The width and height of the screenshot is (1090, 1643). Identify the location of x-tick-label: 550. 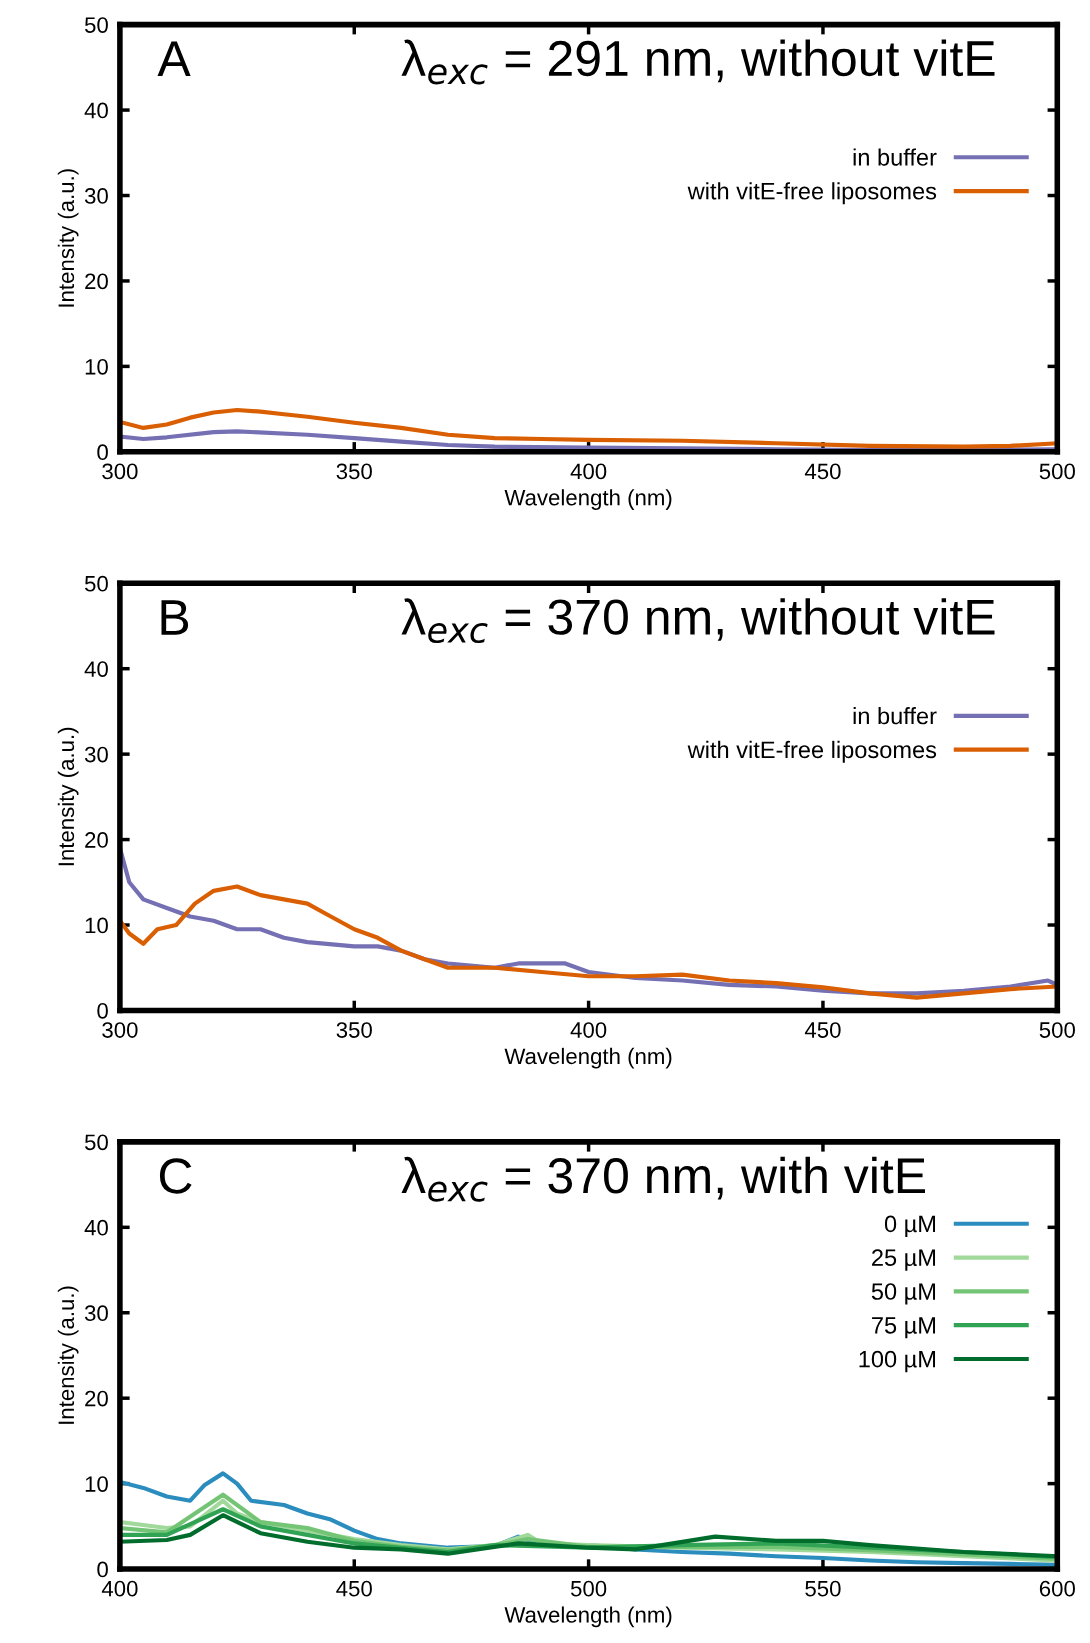
(823, 1588).